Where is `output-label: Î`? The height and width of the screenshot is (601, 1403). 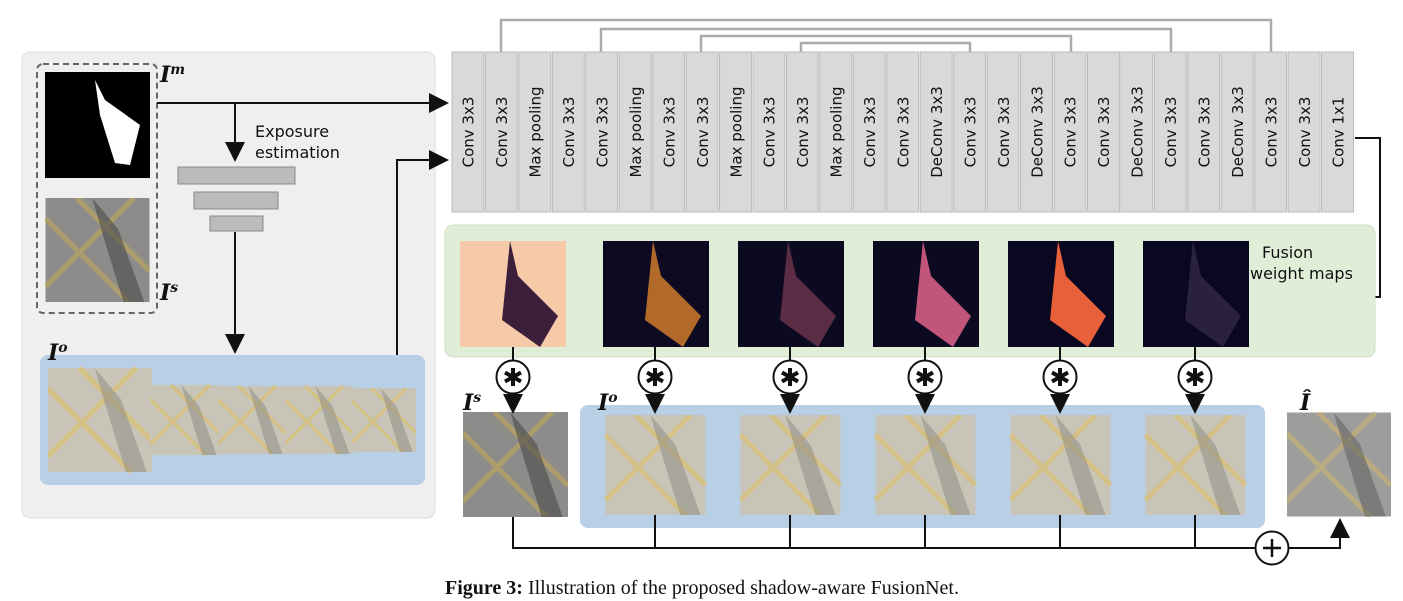 output-label: Î is located at coordinates (1305, 402).